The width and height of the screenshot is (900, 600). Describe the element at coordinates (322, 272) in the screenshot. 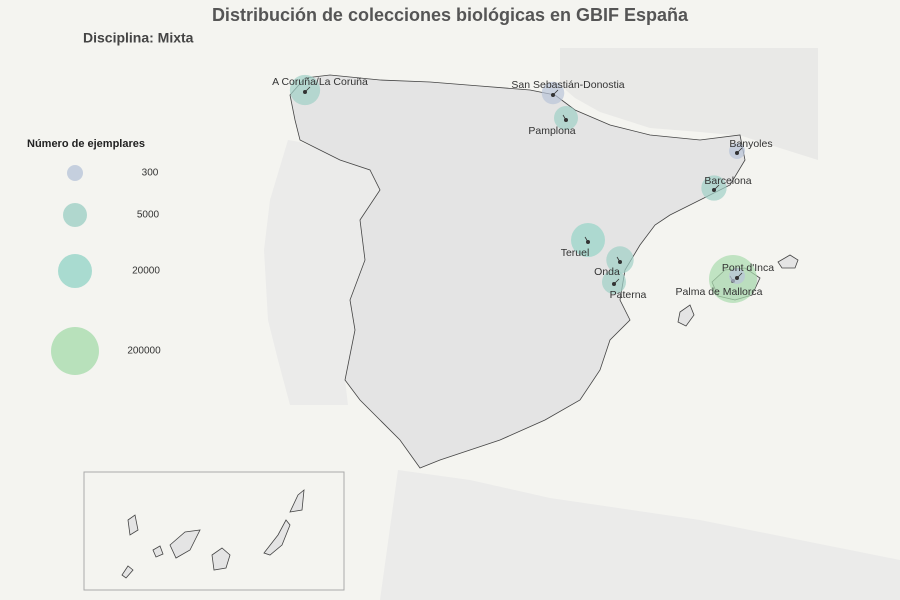

I see `portugal` at that location.